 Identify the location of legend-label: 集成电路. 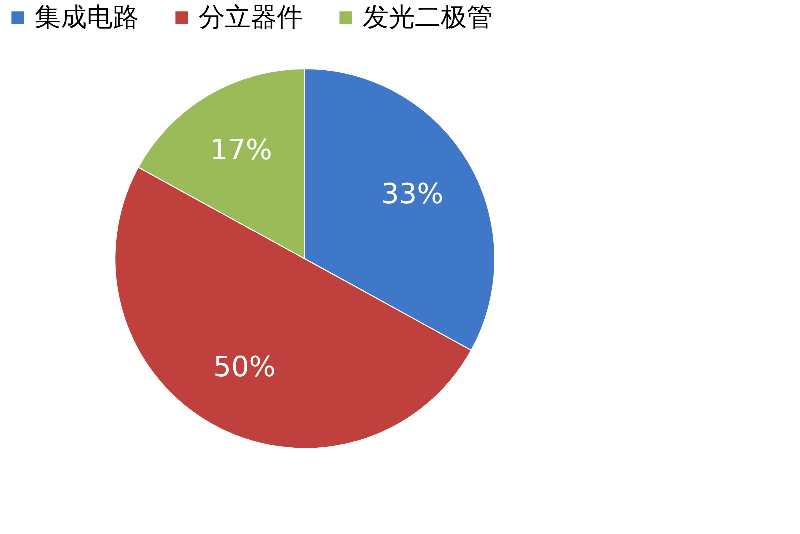
(87, 18).